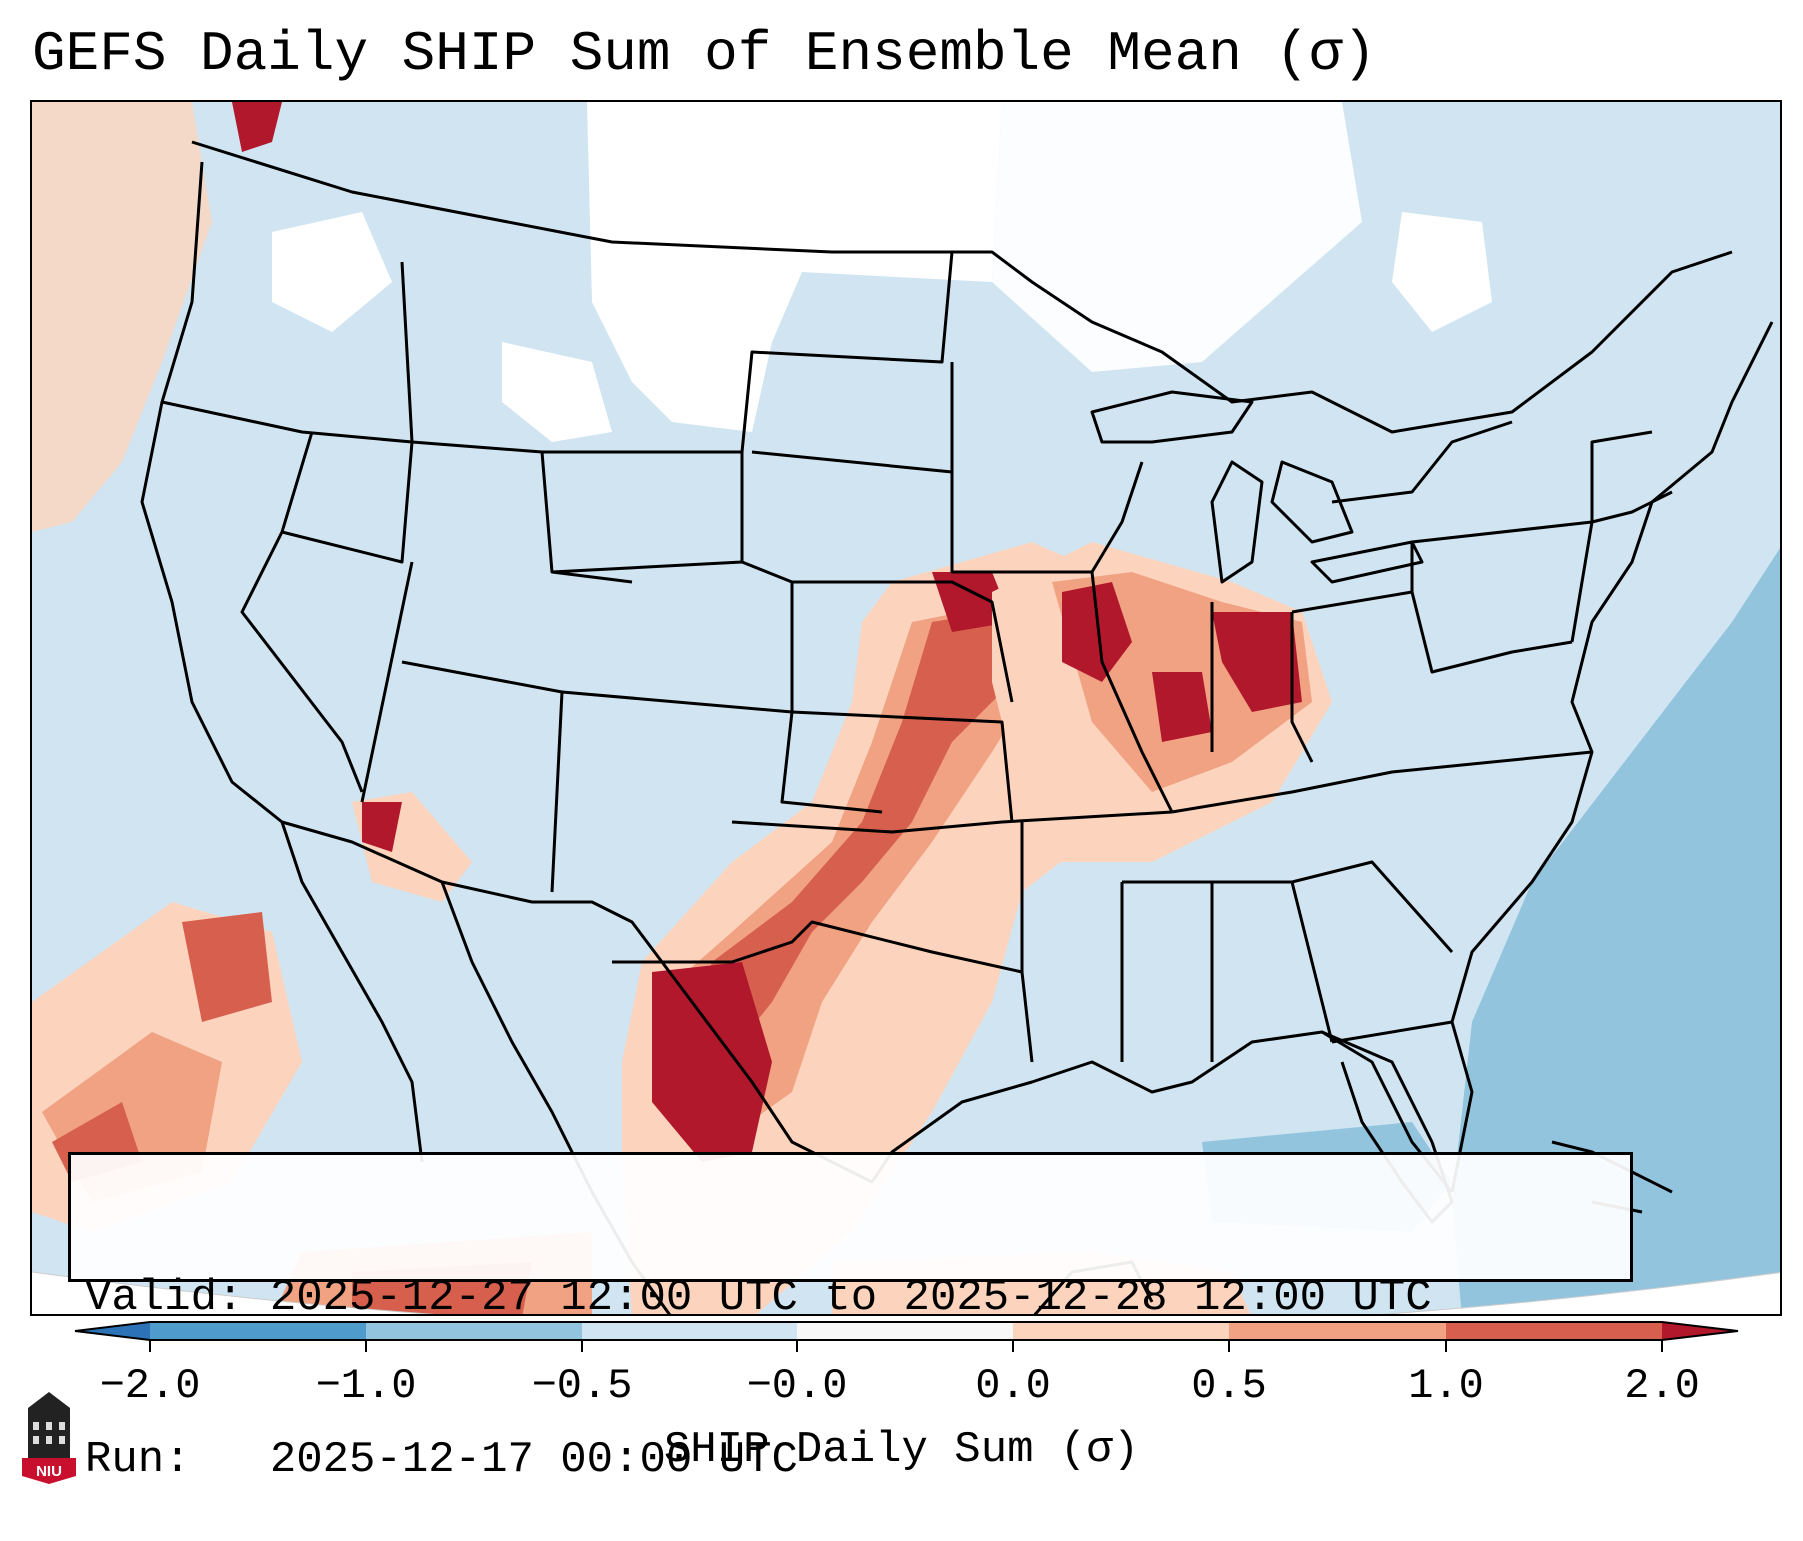 This screenshot has width=1803, height=1541. I want to click on great-lakes-michigan, so click(1237, 522).